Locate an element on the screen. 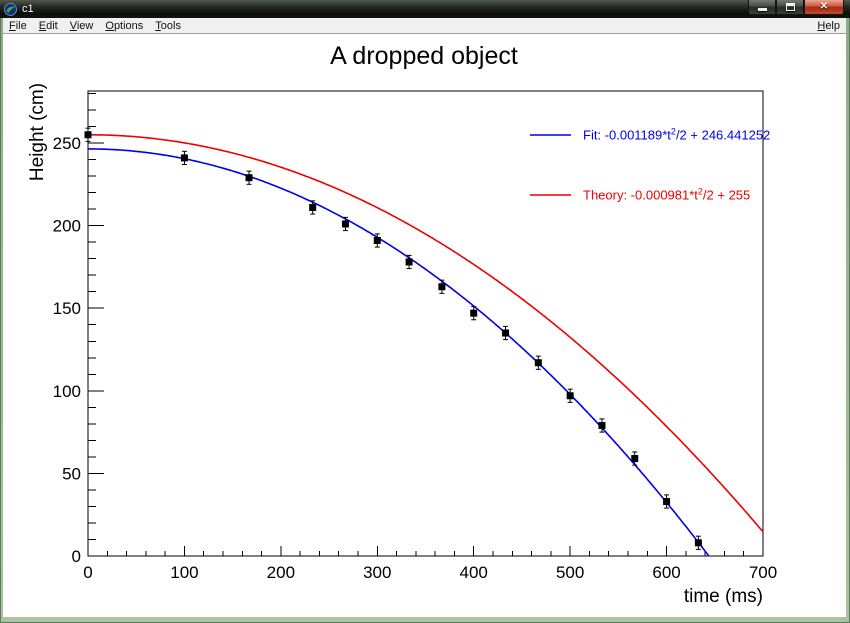  minimize-button is located at coordinates (762, 7).